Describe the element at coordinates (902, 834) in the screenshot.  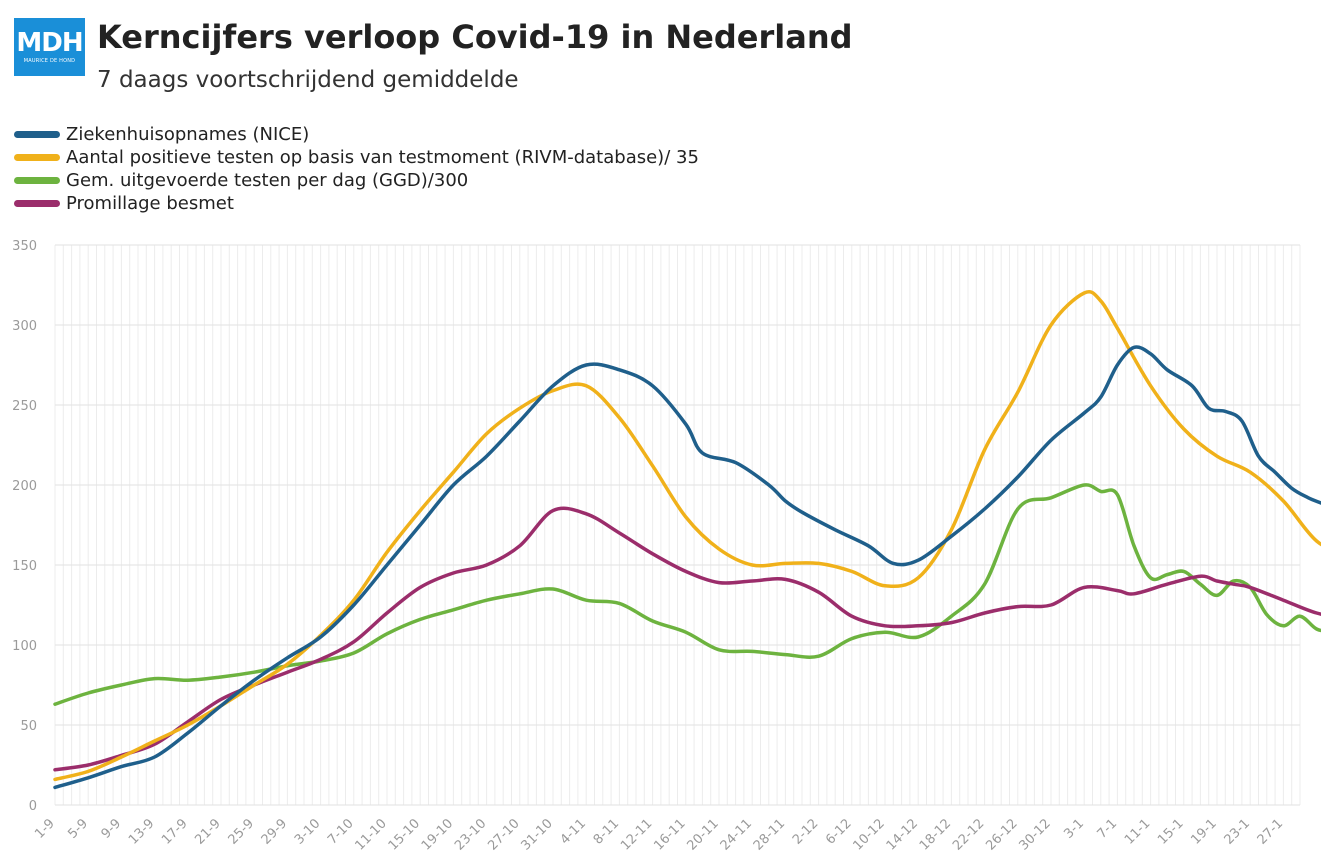
I see `x-tick-label: 14-12` at that location.